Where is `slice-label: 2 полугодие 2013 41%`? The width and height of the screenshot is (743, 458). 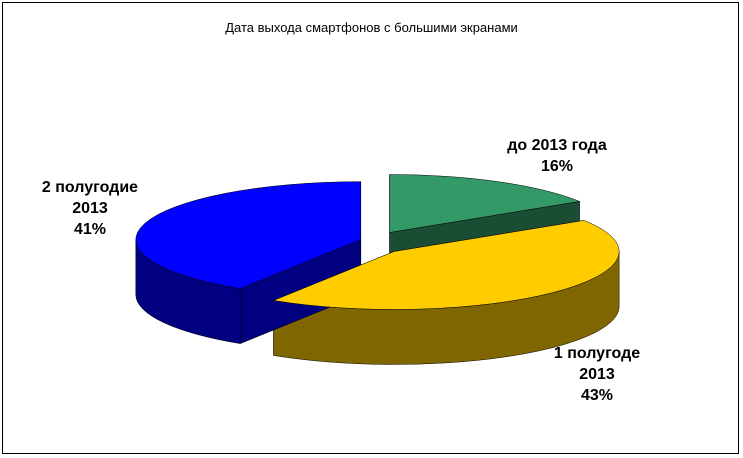
slice-label: 2 полугодие 2013 41% is located at coordinates (90, 208).